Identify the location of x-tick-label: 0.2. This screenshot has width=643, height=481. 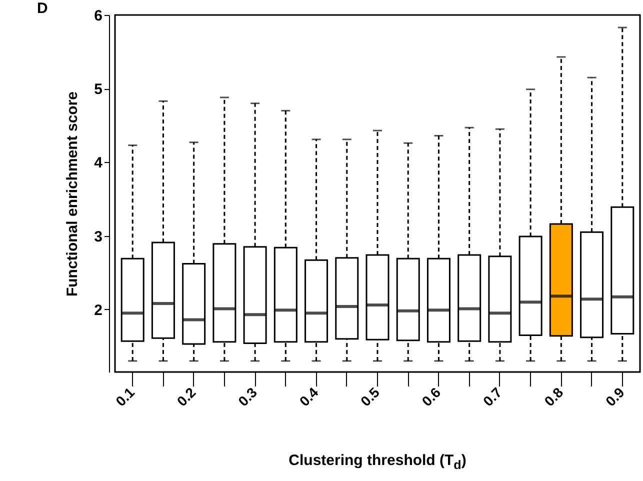
(186, 397).